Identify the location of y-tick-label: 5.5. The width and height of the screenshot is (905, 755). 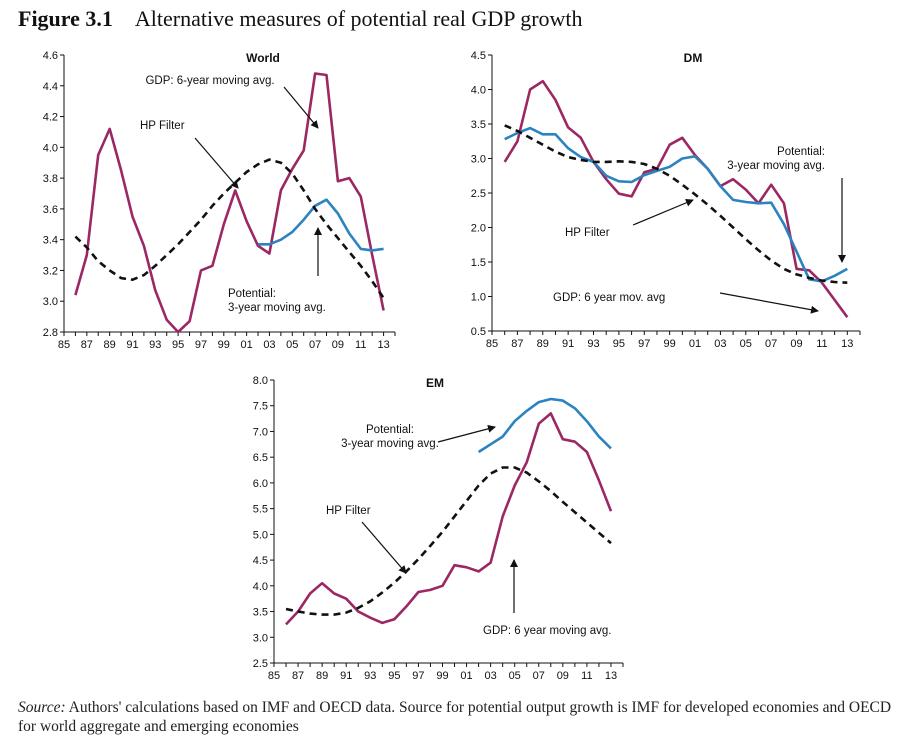
(260, 510).